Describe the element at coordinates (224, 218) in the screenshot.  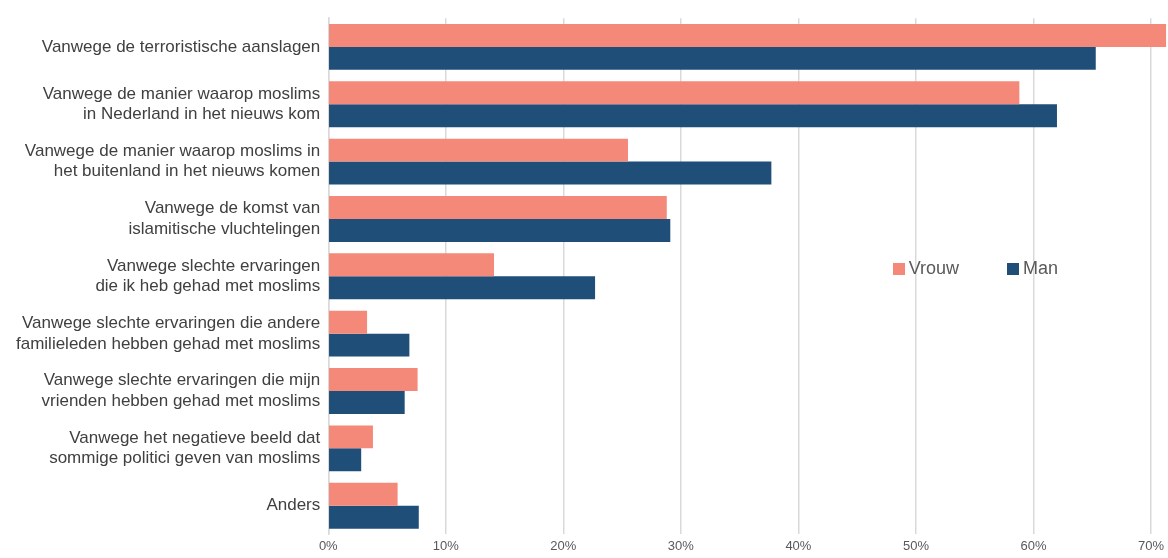
I see `y-tick-label: Vanwege de komst van islamitische vluchtelingen` at that location.